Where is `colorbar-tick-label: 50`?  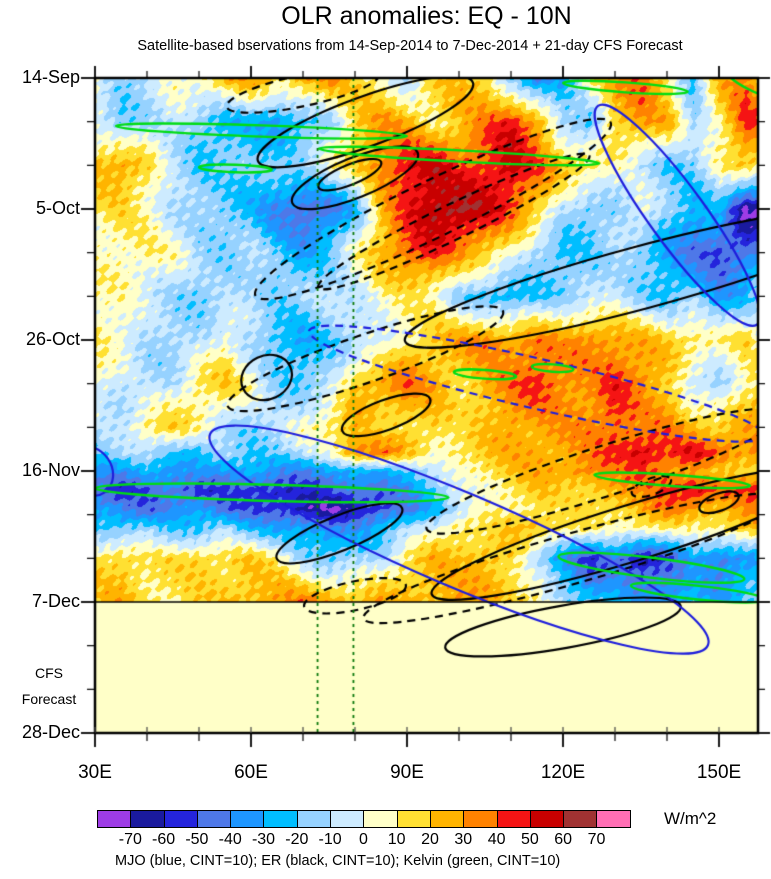
colorbar-tick-label: 50 is located at coordinates (529, 839).